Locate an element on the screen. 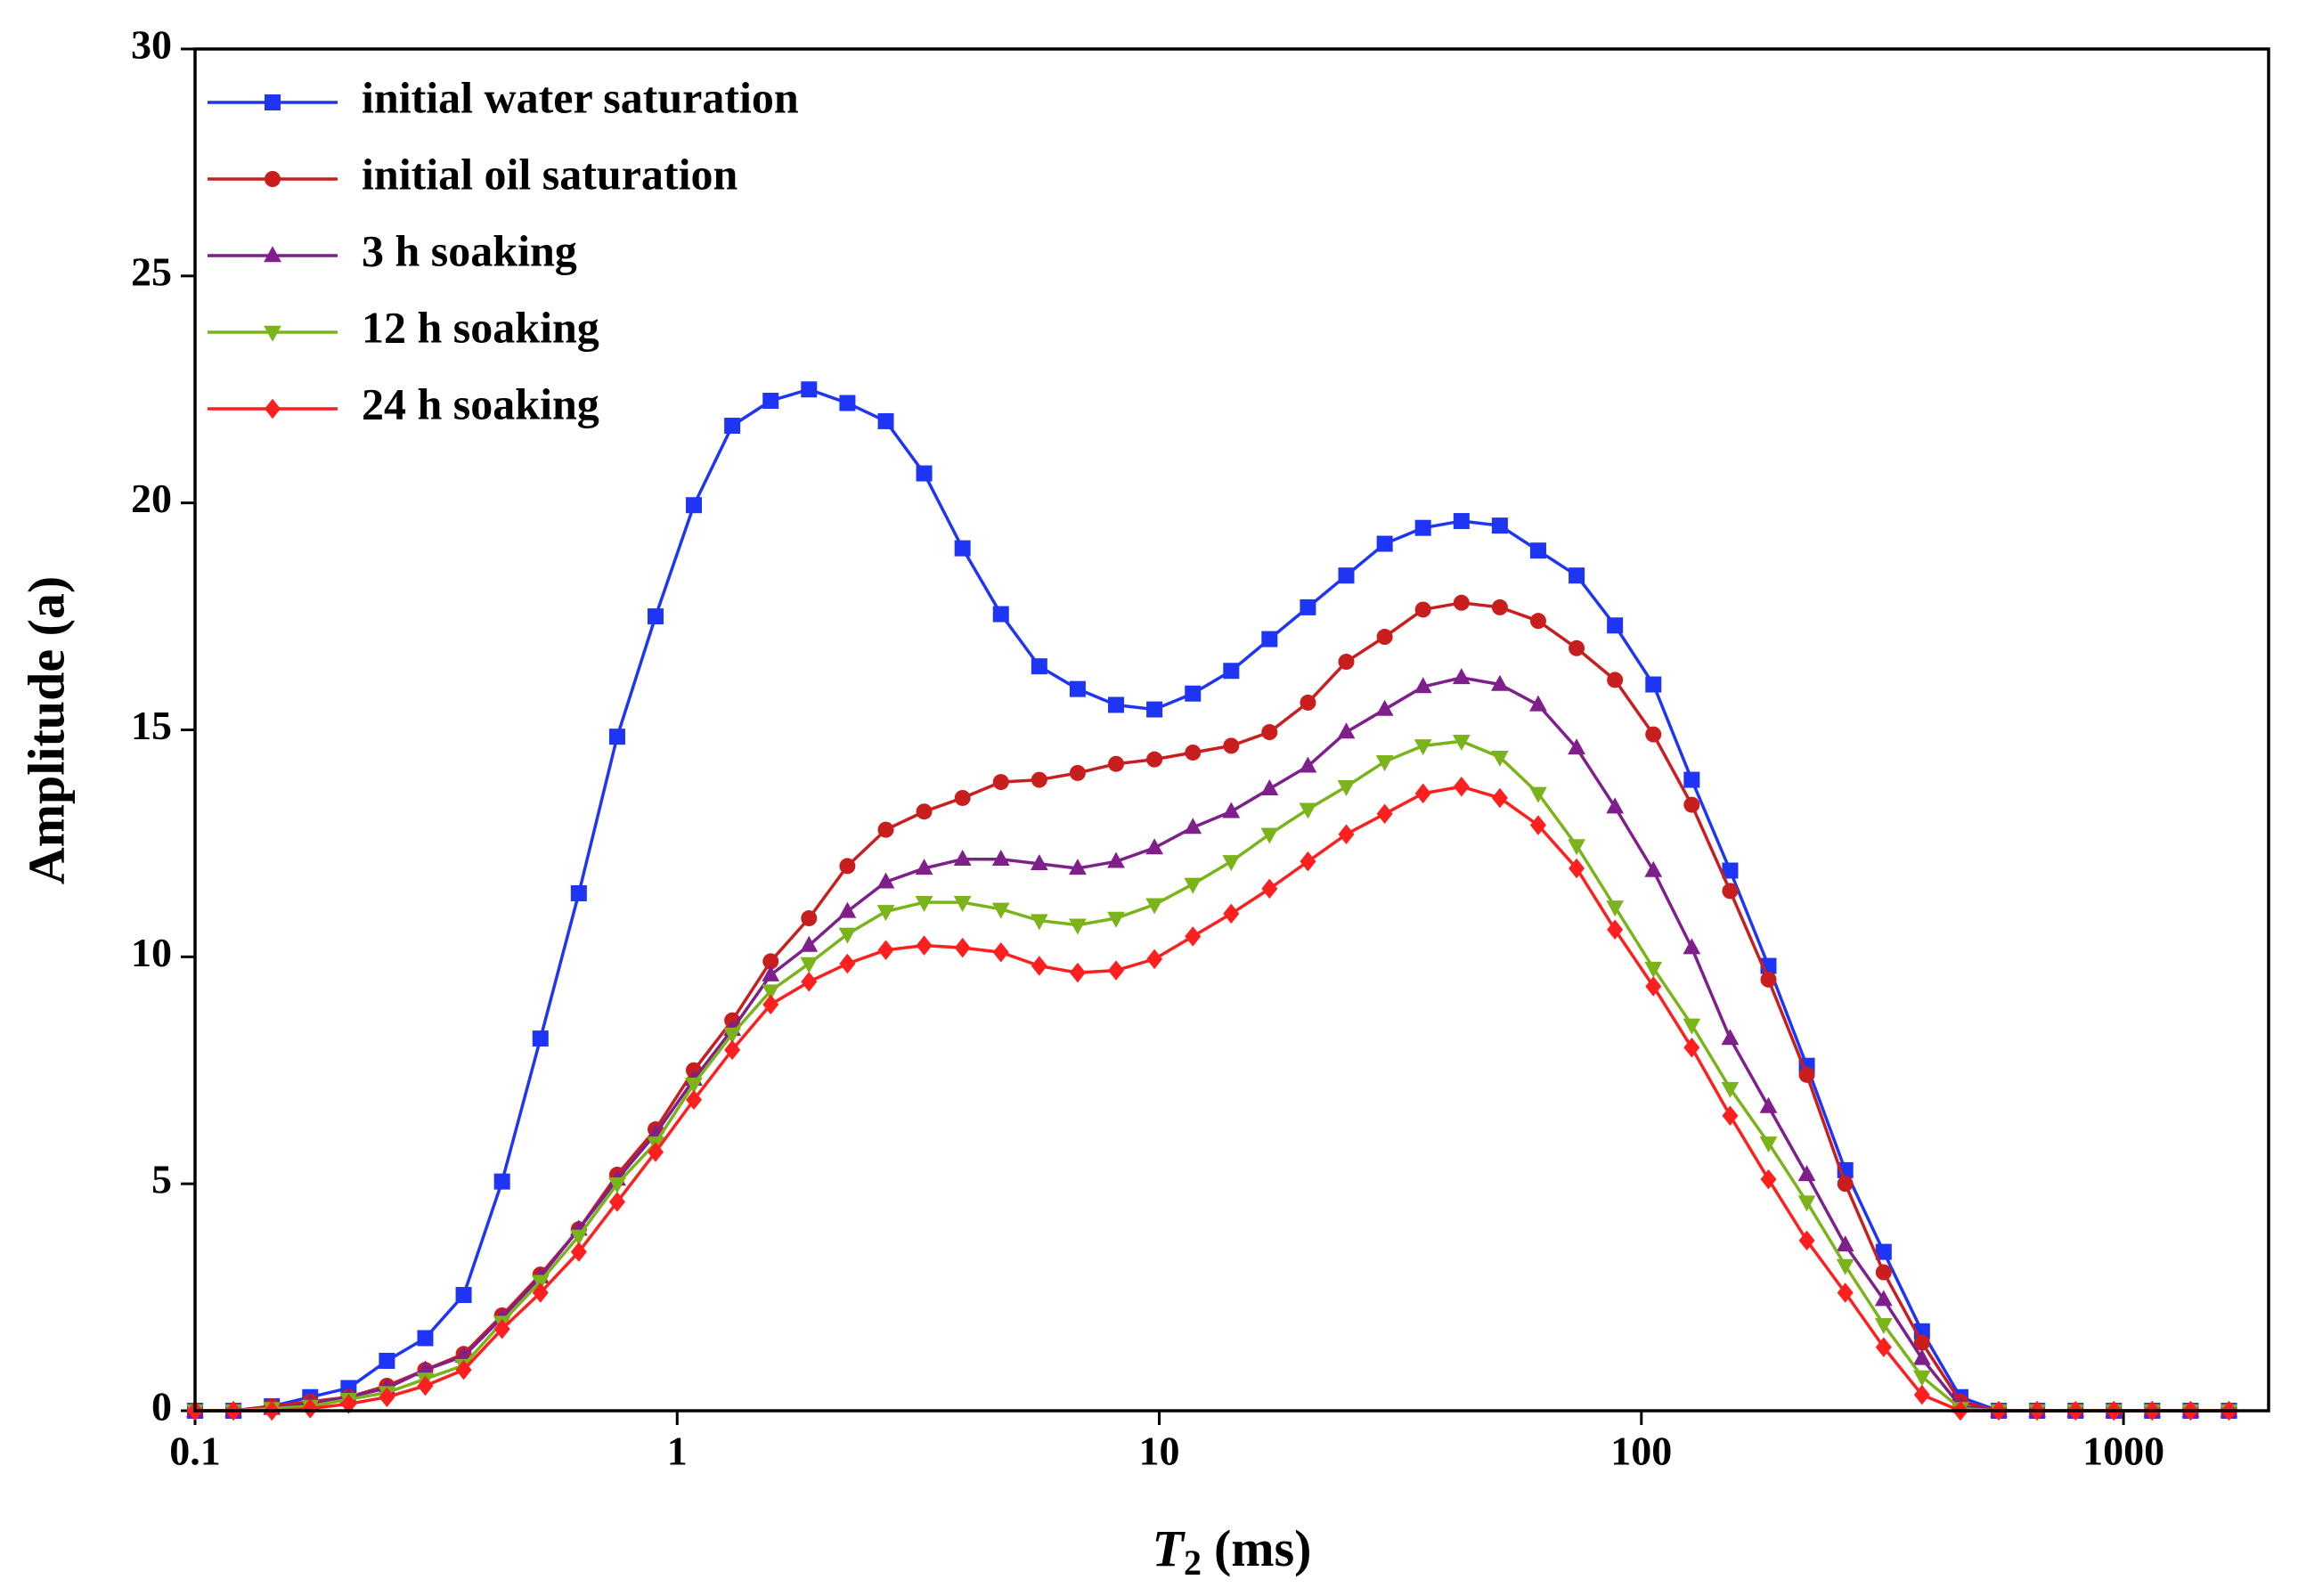 Image resolution: width=2298 pixels, height=1596 pixels. x-tick-label: 1 is located at coordinates (677, 1451).